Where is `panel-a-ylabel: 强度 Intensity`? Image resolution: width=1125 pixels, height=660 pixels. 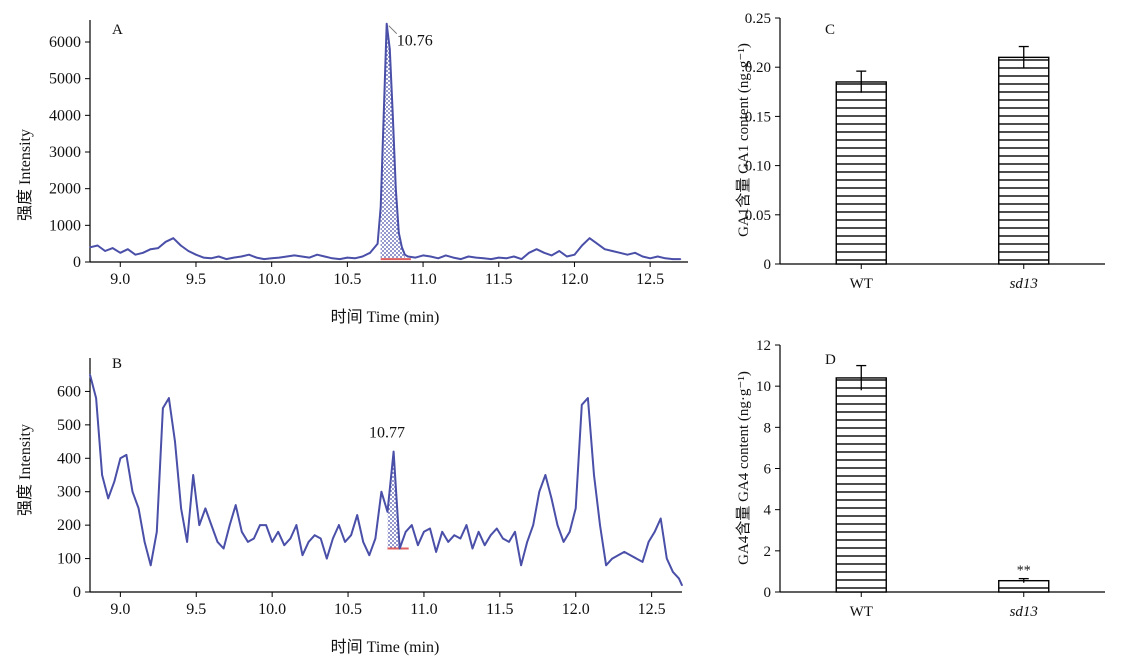 panel-a-ylabel: 强度 Intensity is located at coordinates (25, 175).